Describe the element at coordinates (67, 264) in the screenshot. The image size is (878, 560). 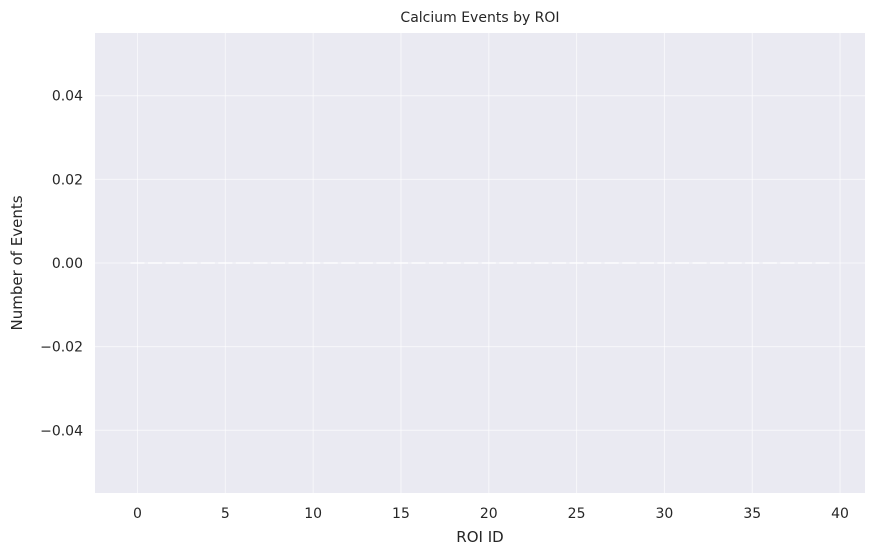
I see `y-tick-label: 0.00` at that location.